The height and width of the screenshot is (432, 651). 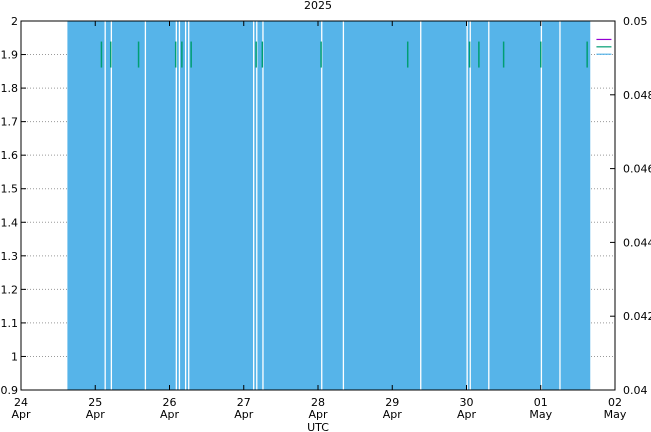 I want to click on right-y-tick-label: 0.042, so click(x=637, y=316).